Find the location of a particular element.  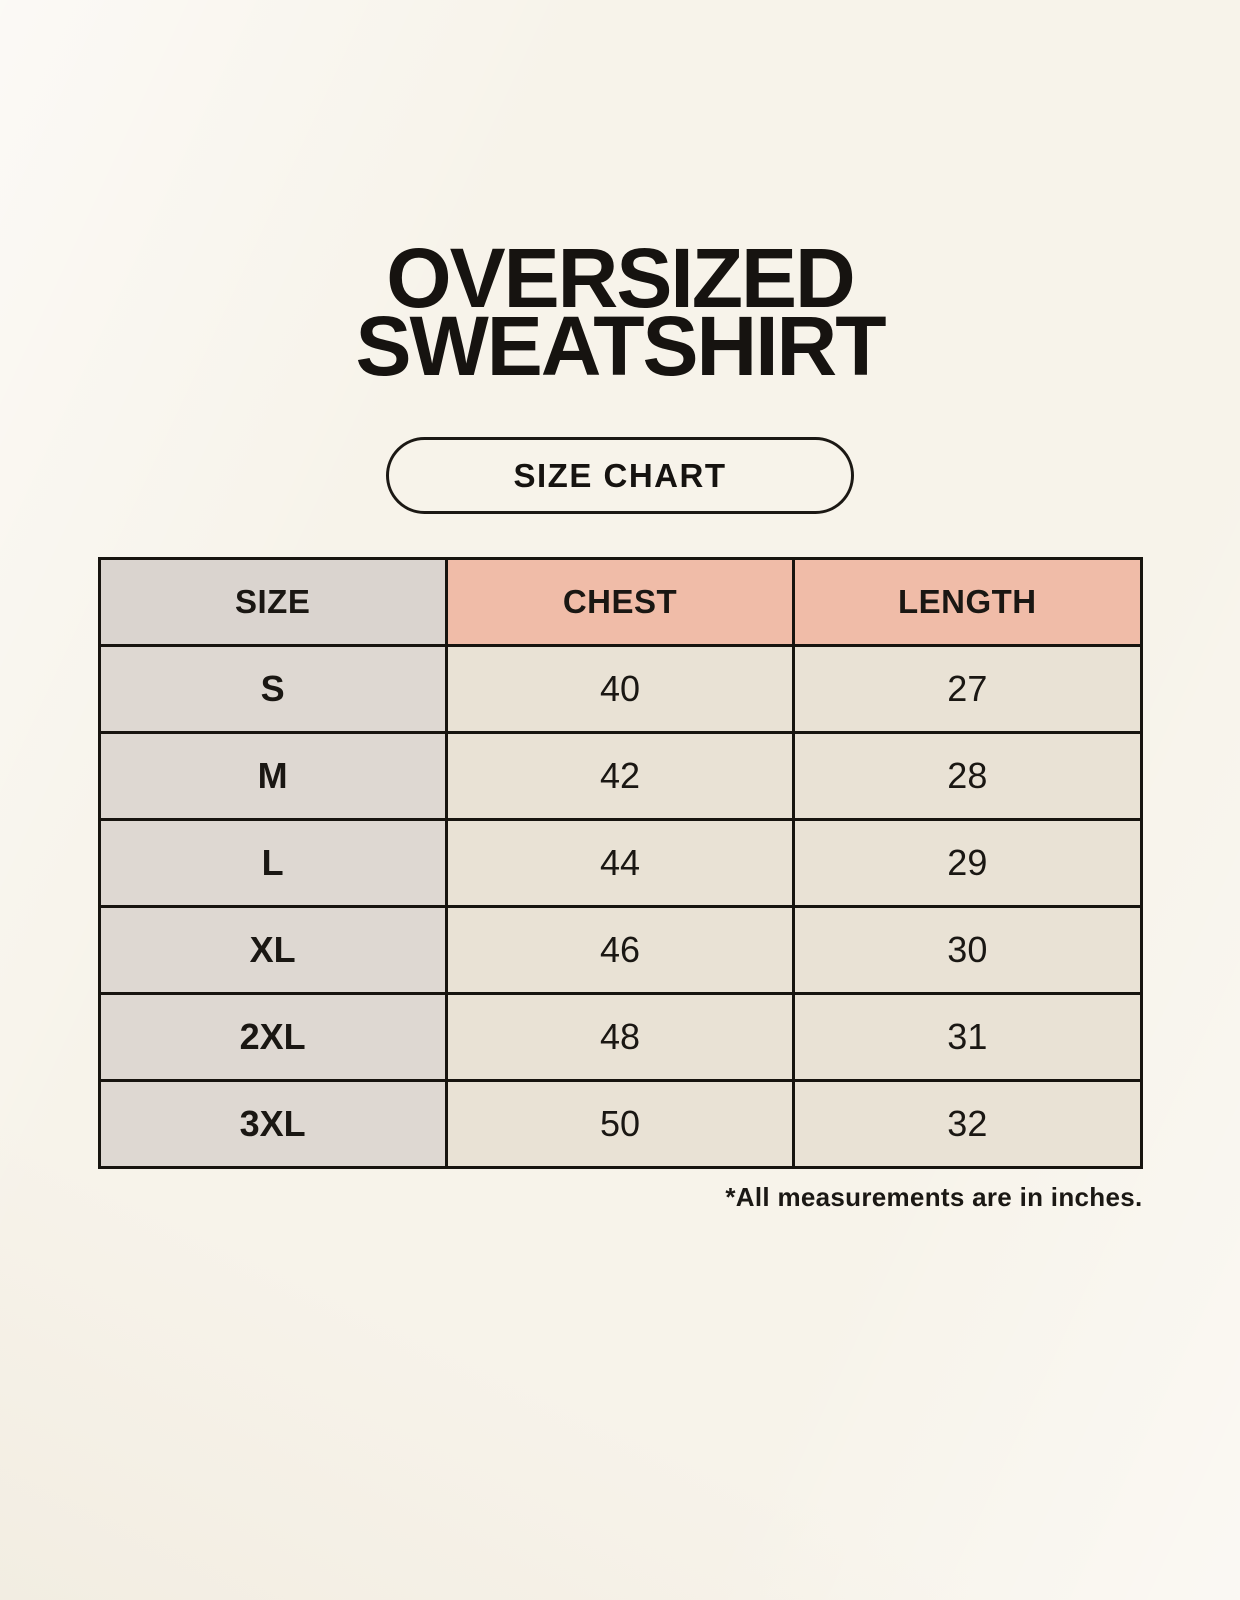

length-cell: 31 is located at coordinates (967, 1037).